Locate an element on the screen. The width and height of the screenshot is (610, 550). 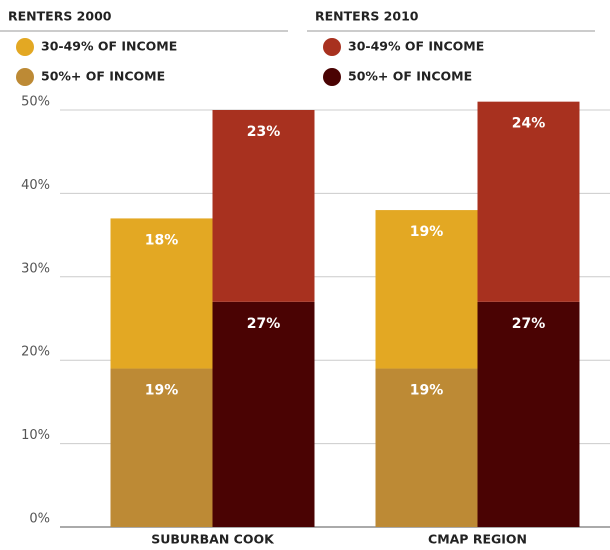
x-tick-label: SUBURBAN COOK is located at coordinates (213, 539).